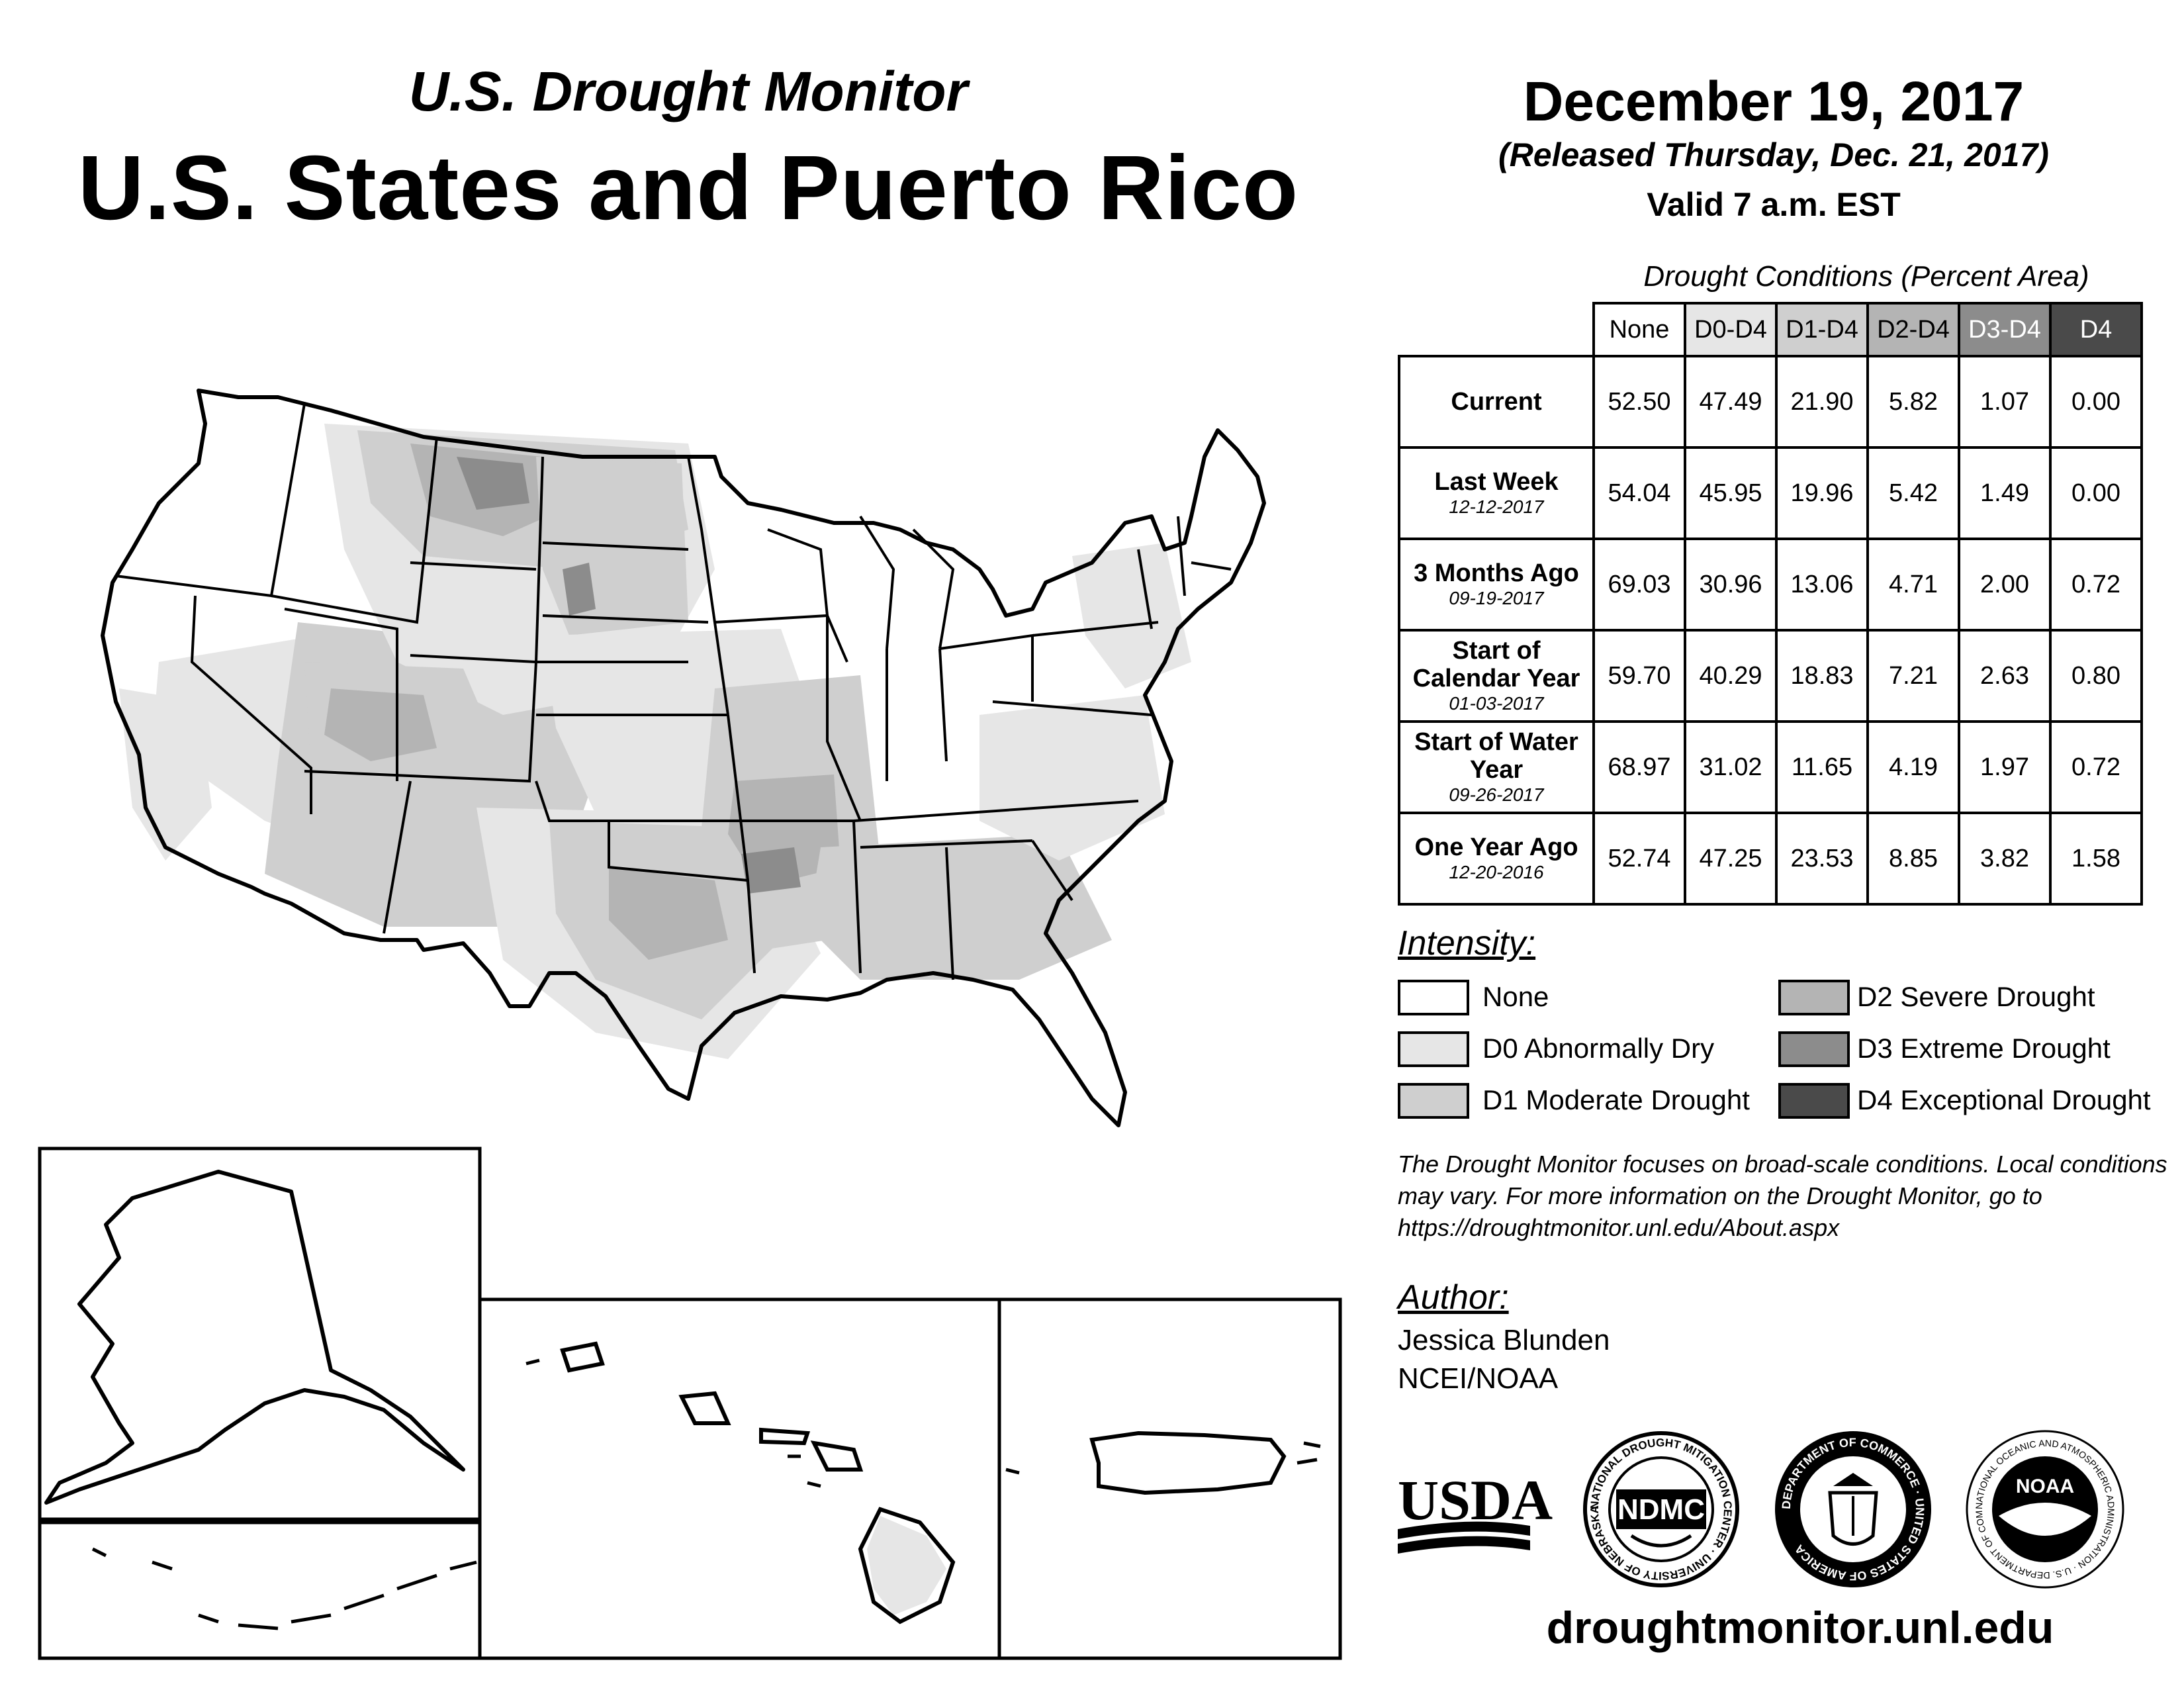 Image resolution: width=2184 pixels, height=1688 pixels. Describe the element at coordinates (284, 1588) in the screenshot. I see `aleutian-islands` at that location.